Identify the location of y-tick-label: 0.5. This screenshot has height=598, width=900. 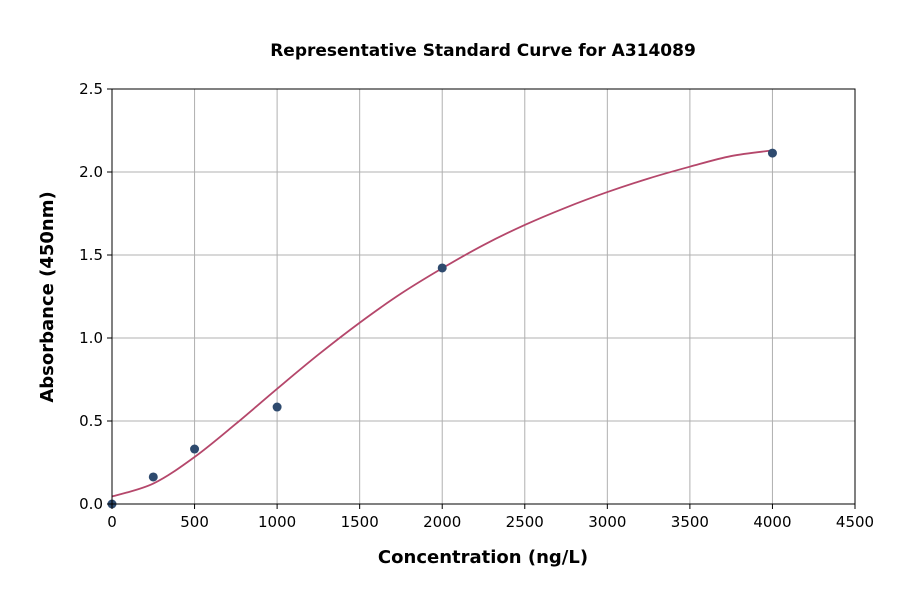
(91, 421).